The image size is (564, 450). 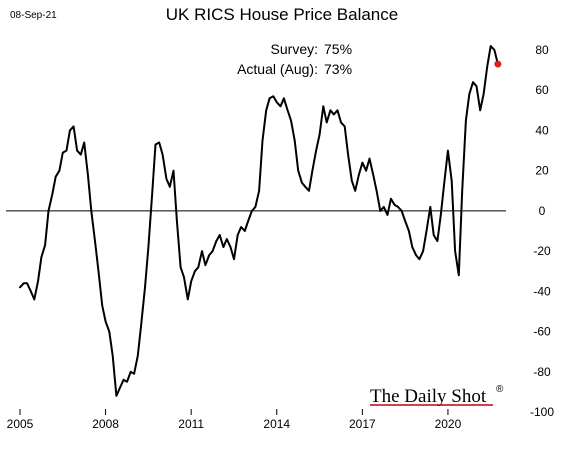 I want to click on survey-value: 75%, so click(x=338, y=49).